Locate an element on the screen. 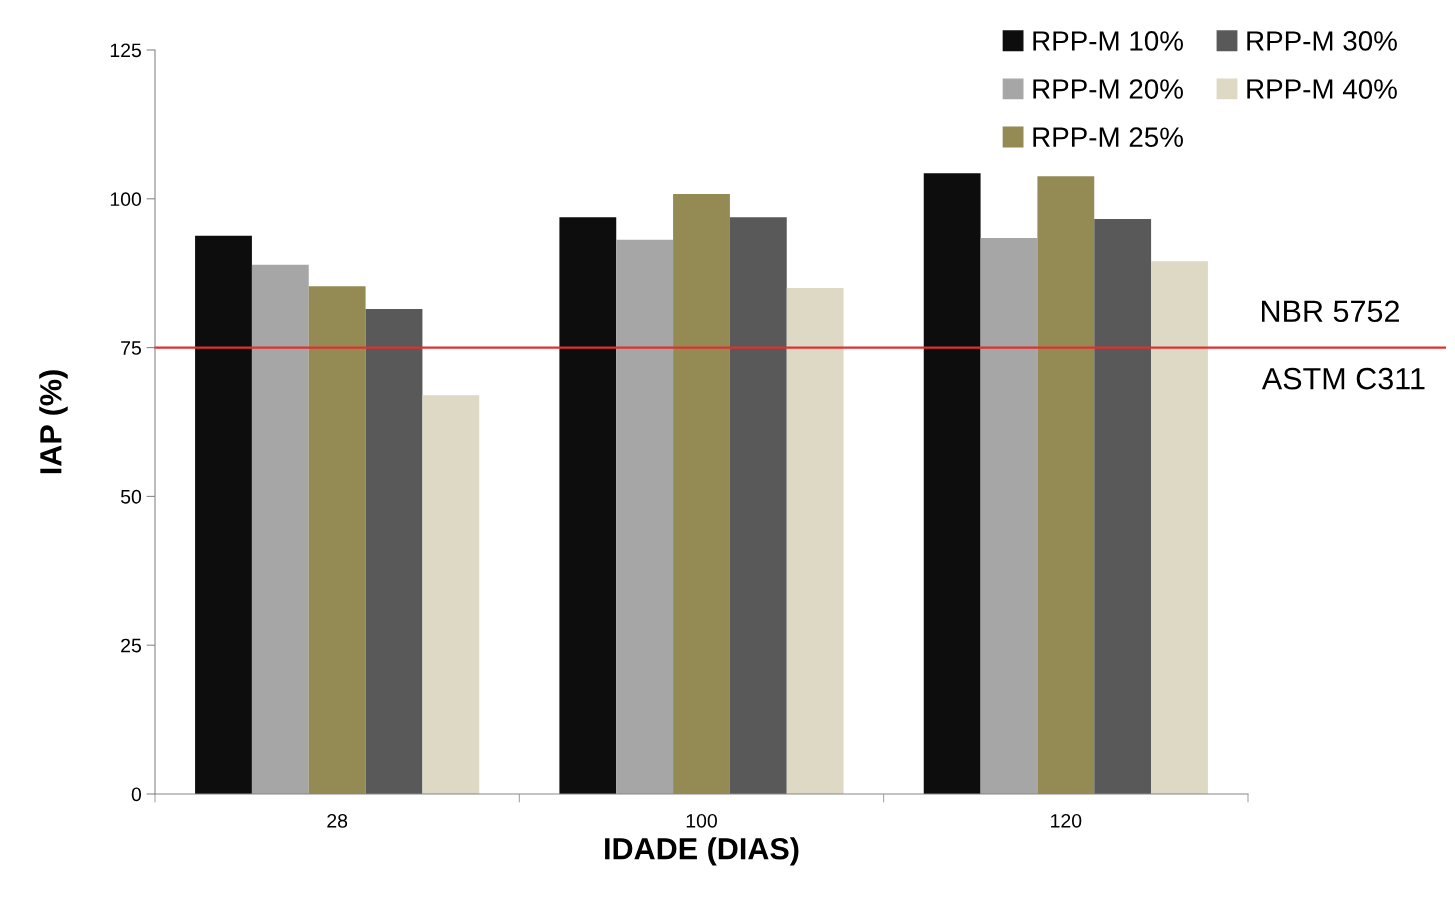 The width and height of the screenshot is (1455, 910). y-tick-label: 50 is located at coordinates (131, 496).